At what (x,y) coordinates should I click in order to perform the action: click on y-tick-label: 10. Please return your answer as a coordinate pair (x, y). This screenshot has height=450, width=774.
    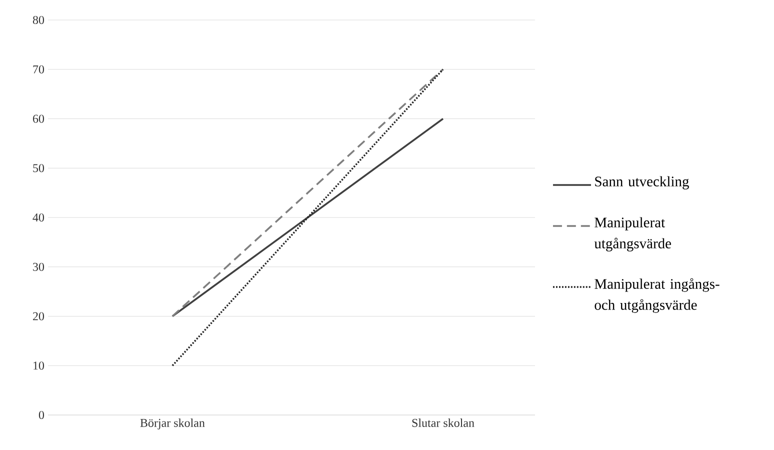
    Looking at the image, I should click on (39, 366).